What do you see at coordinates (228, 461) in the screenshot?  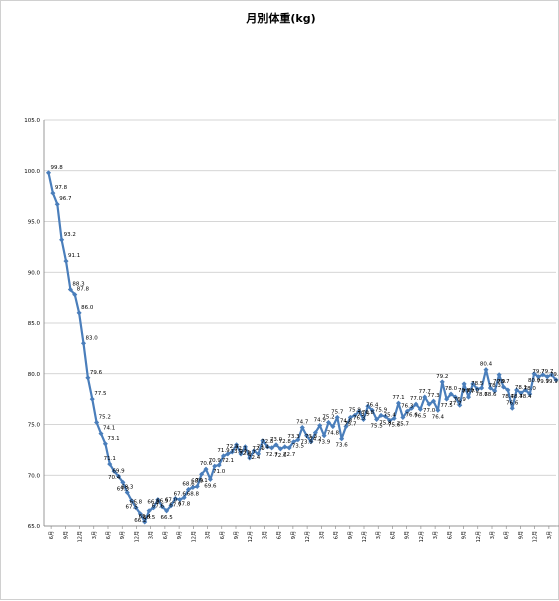 I see `data-label: 72.1` at bounding box center [228, 461].